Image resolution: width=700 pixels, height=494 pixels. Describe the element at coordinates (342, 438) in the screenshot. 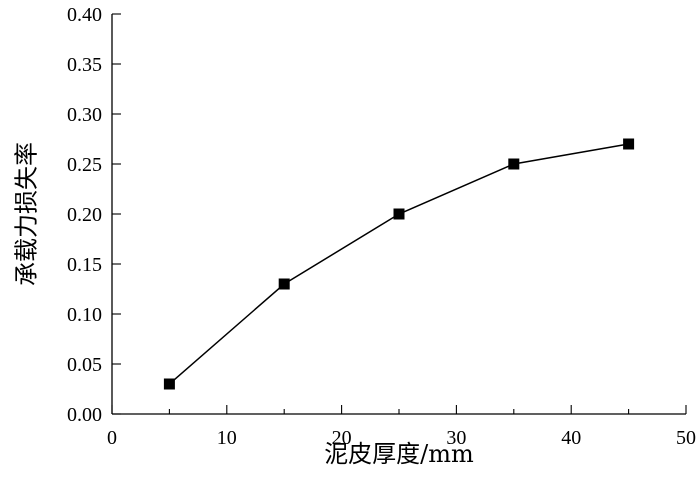

I see `x-tick-label: 20` at that location.